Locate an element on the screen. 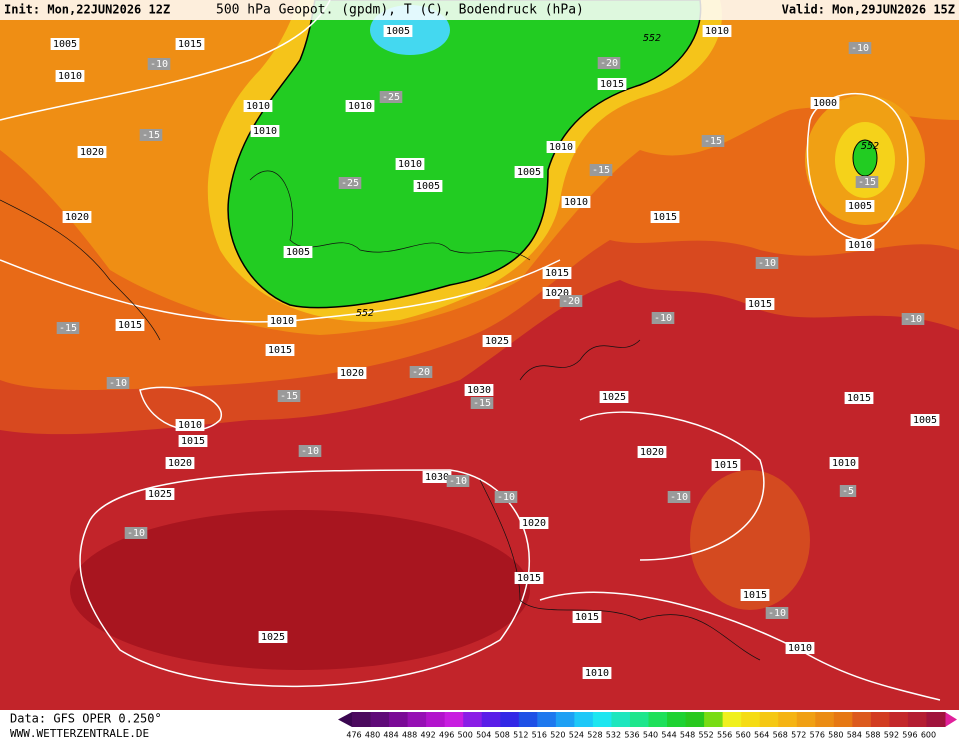 The image size is (959, 741). colorbar-label: 560 is located at coordinates (743, 735).